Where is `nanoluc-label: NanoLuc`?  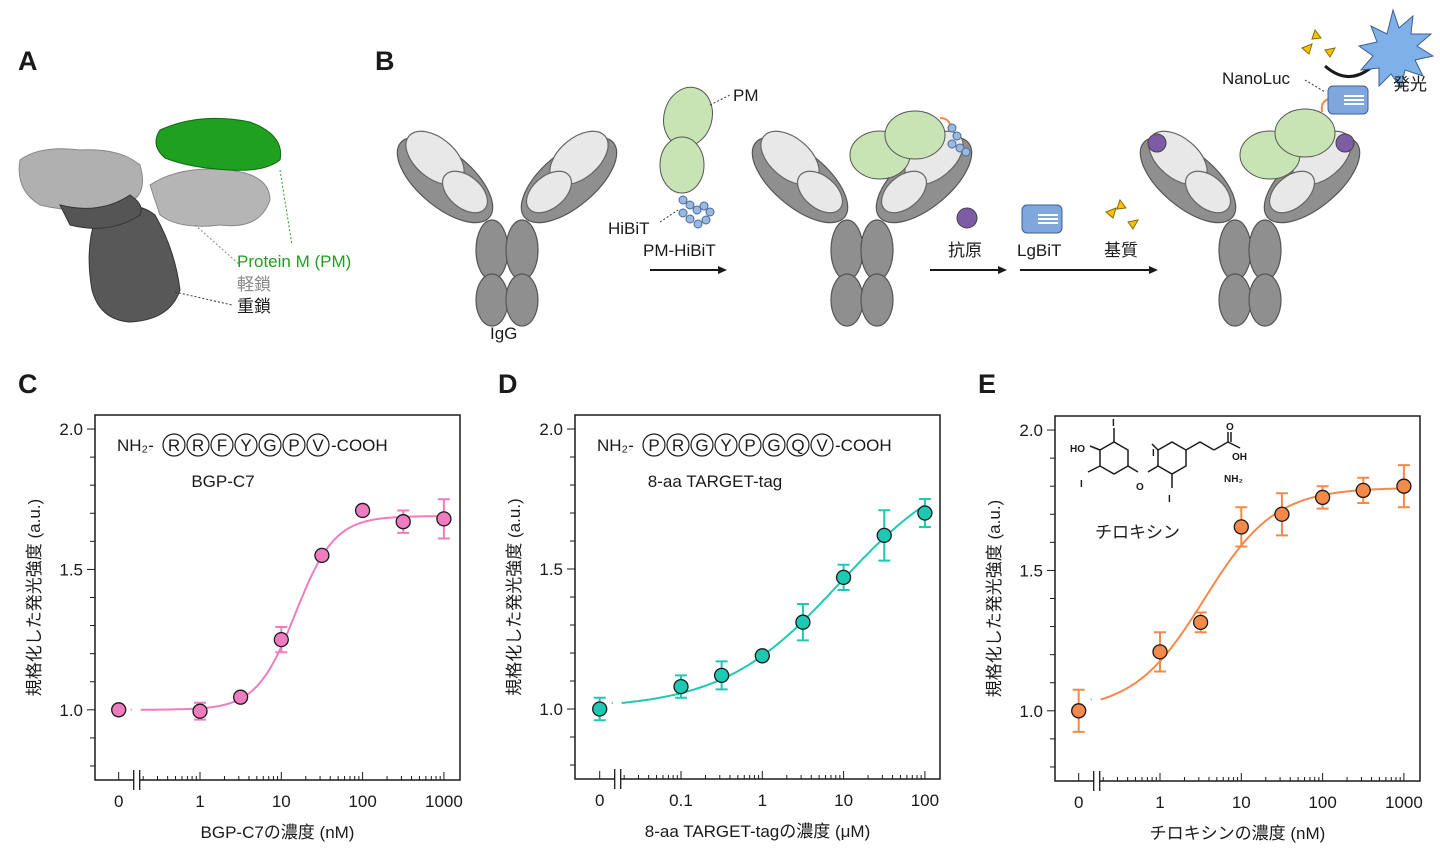
nanoluc-label: NanoLuc is located at coordinates (1256, 78).